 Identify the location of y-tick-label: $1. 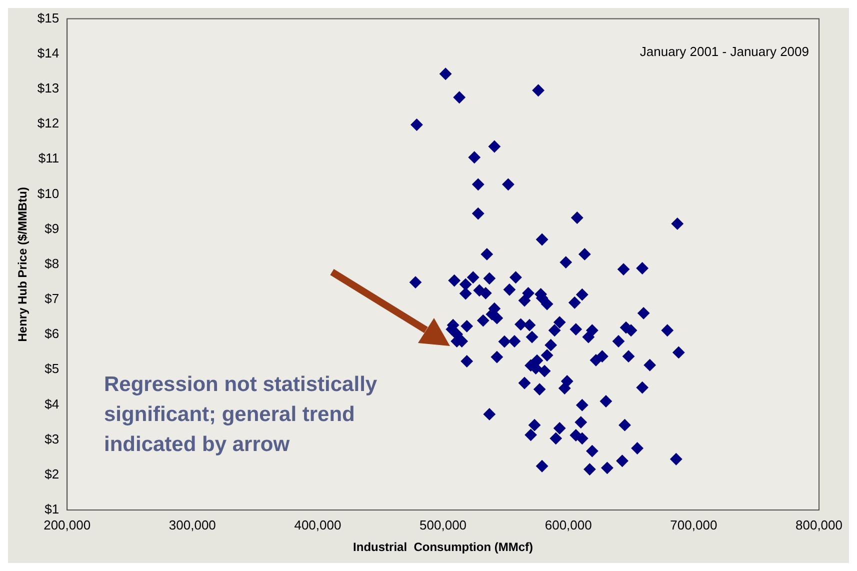
(52, 509).